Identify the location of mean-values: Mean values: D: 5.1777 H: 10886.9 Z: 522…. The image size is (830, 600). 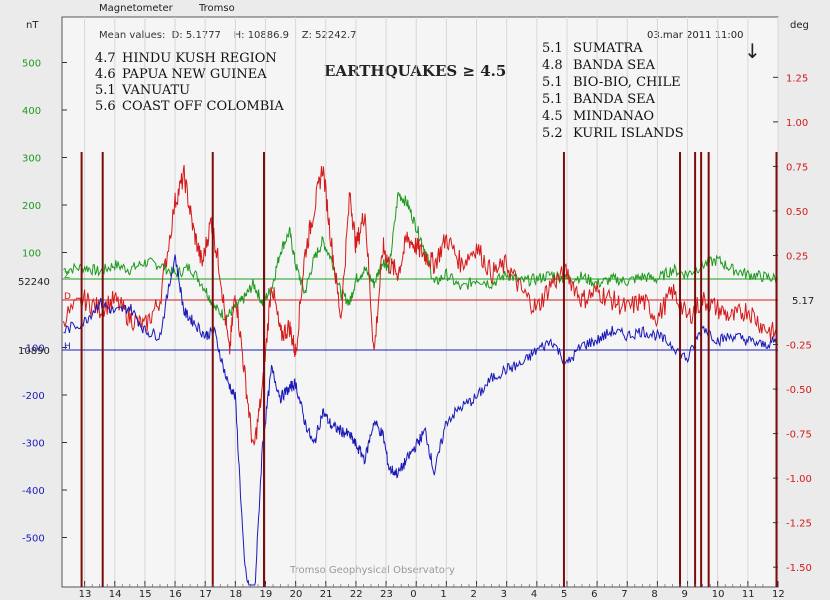
(228, 35).